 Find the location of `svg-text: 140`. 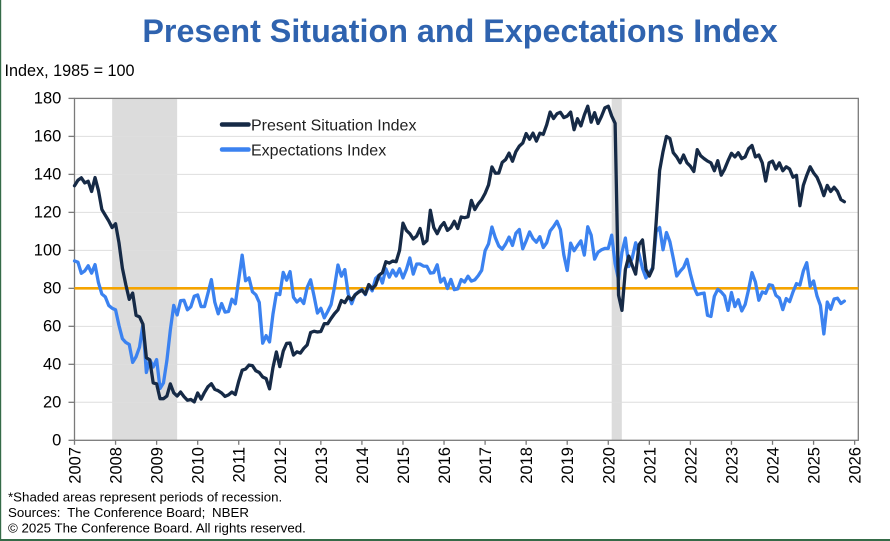

svg-text: 140 is located at coordinates (48, 174).